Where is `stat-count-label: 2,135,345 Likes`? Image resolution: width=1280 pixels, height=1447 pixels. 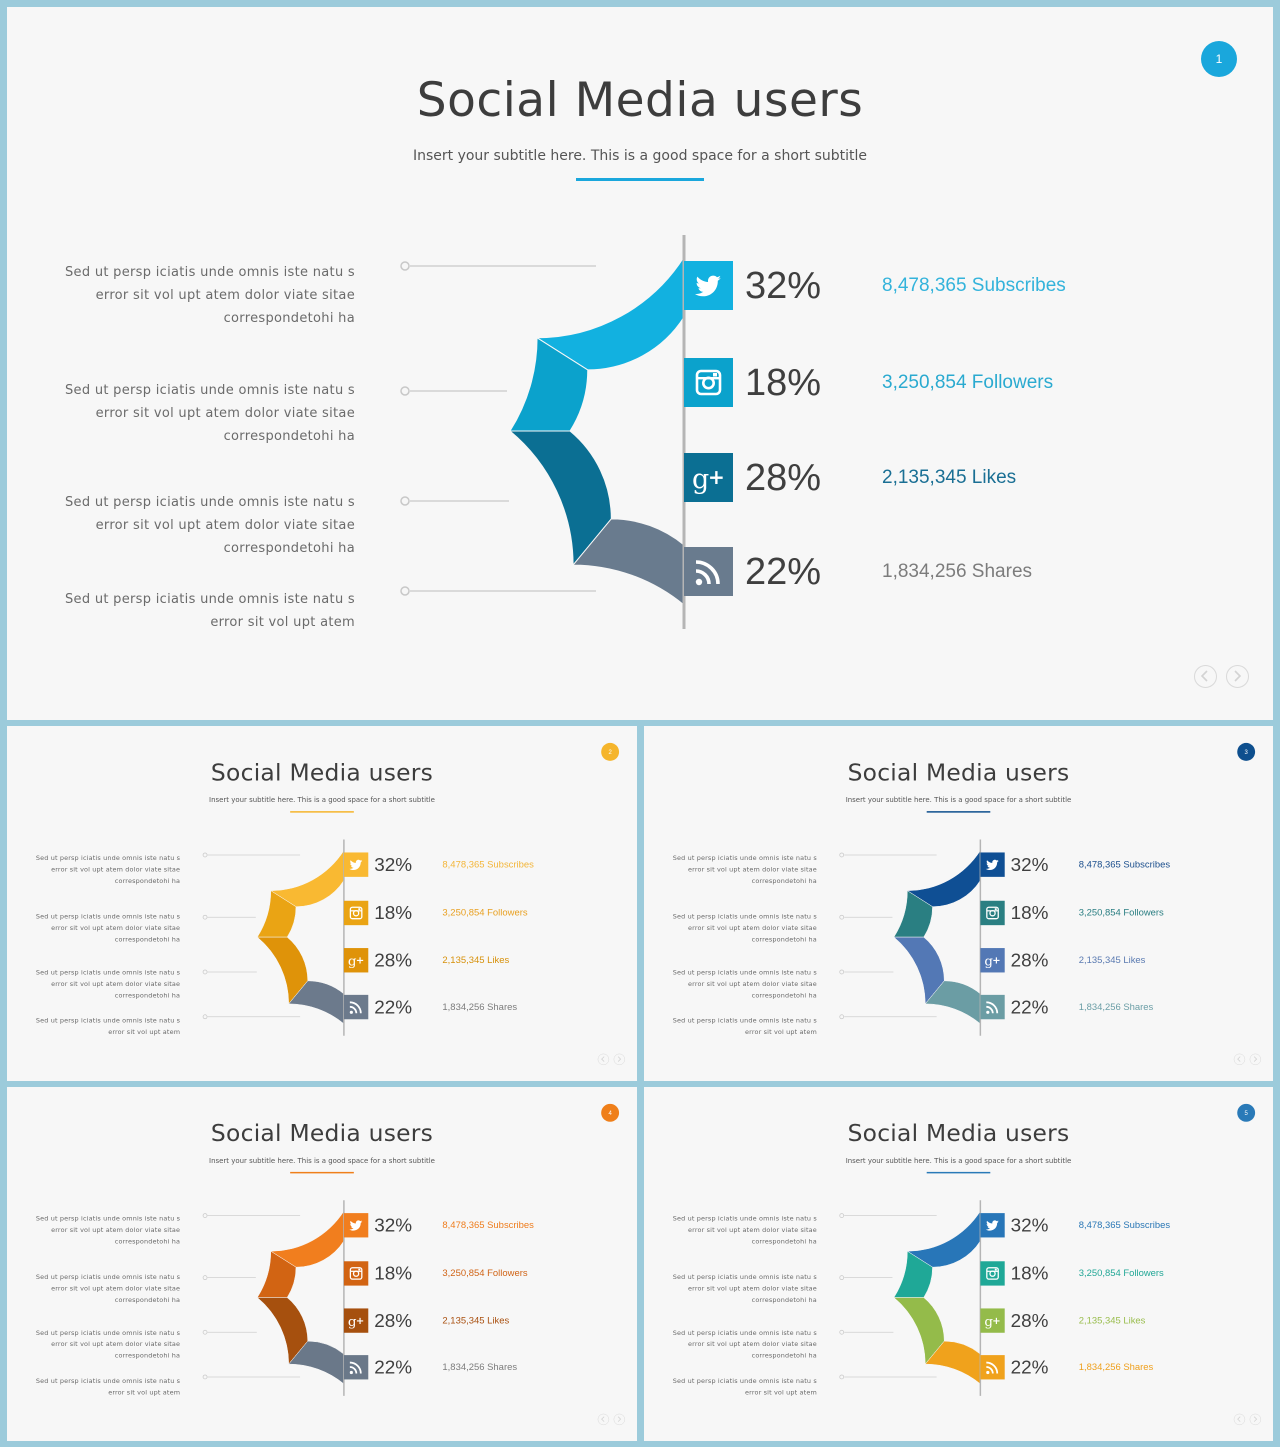 stat-count-label: 2,135,345 Likes is located at coordinates (476, 1320).